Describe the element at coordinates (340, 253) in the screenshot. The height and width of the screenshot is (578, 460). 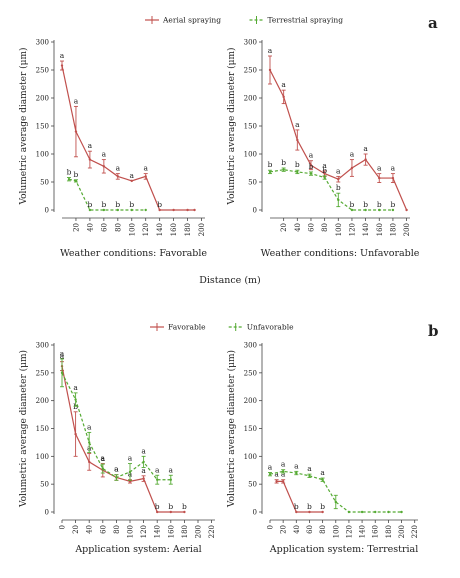
I see `panel-title: Weather conditions: Unfavorable` at that location.